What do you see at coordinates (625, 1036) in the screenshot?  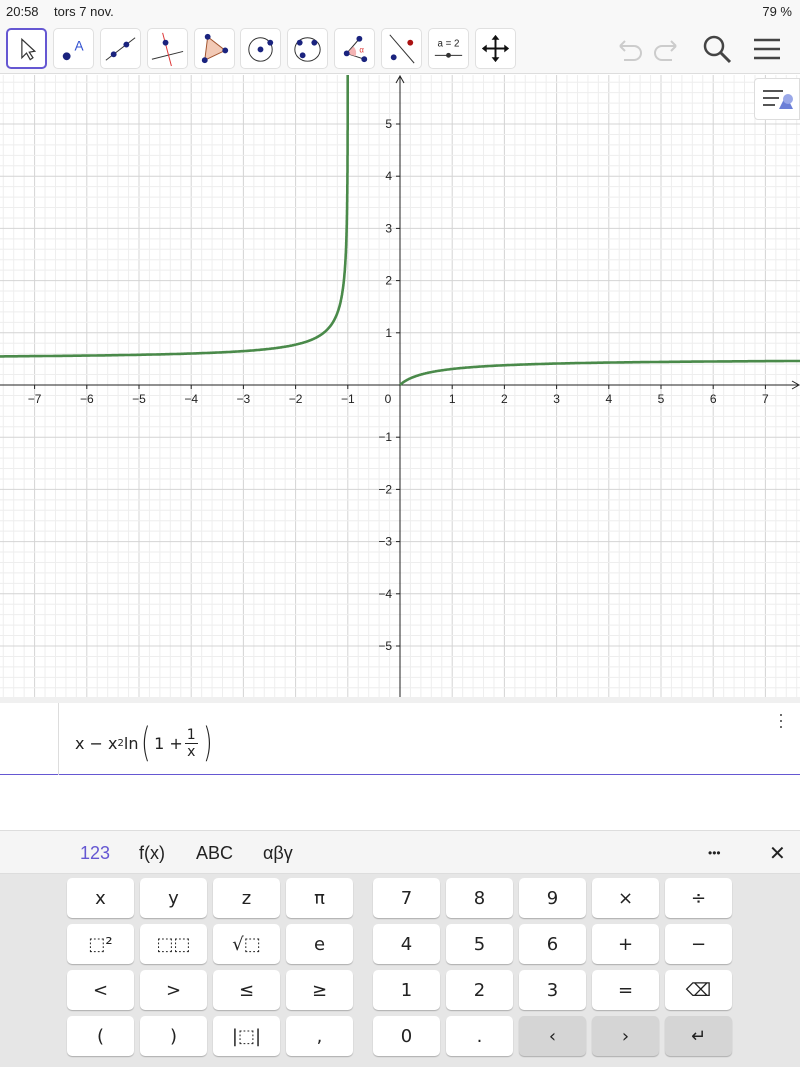 I see `key: ›` at bounding box center [625, 1036].